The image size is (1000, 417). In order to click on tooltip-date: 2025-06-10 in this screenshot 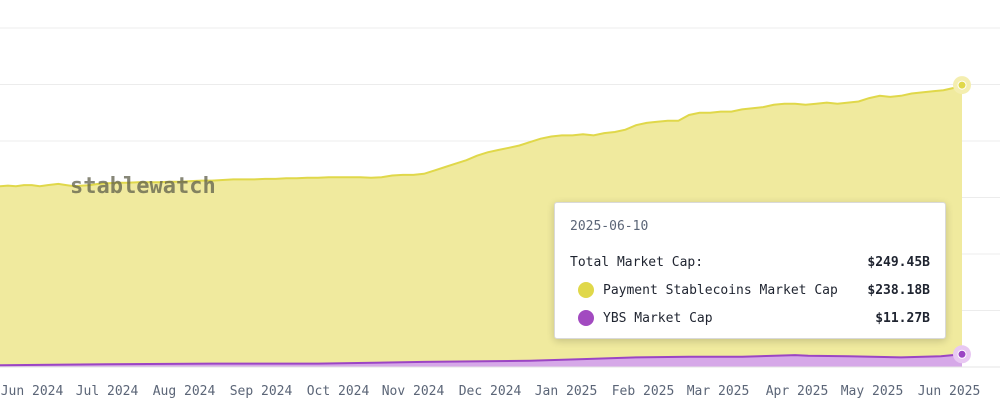, I will do `click(609, 226)`.